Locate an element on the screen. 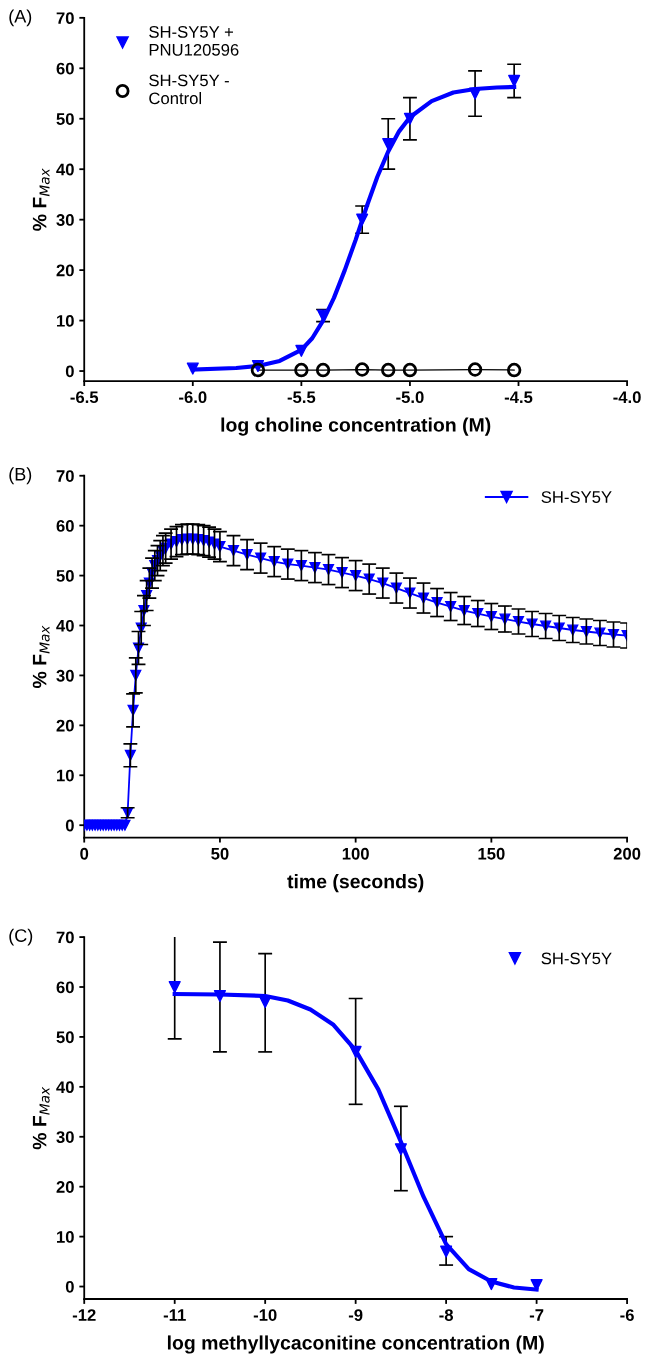 This screenshot has width=658, height=1371. x-tick-label: 50 is located at coordinates (220, 853).